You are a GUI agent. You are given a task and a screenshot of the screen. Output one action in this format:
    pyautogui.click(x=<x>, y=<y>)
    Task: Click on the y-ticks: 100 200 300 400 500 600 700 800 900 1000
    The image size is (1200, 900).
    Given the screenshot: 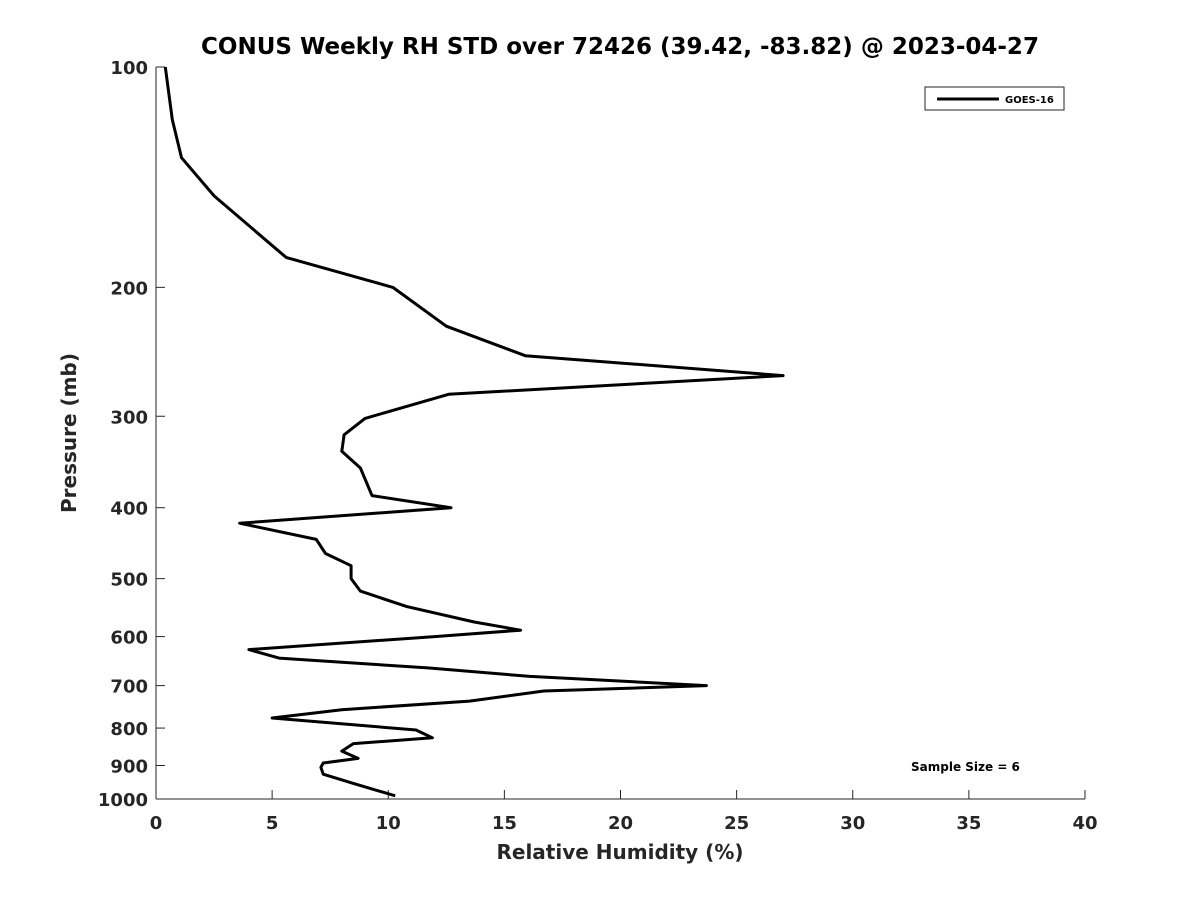 What is the action you would take?
    pyautogui.click(x=131, y=434)
    